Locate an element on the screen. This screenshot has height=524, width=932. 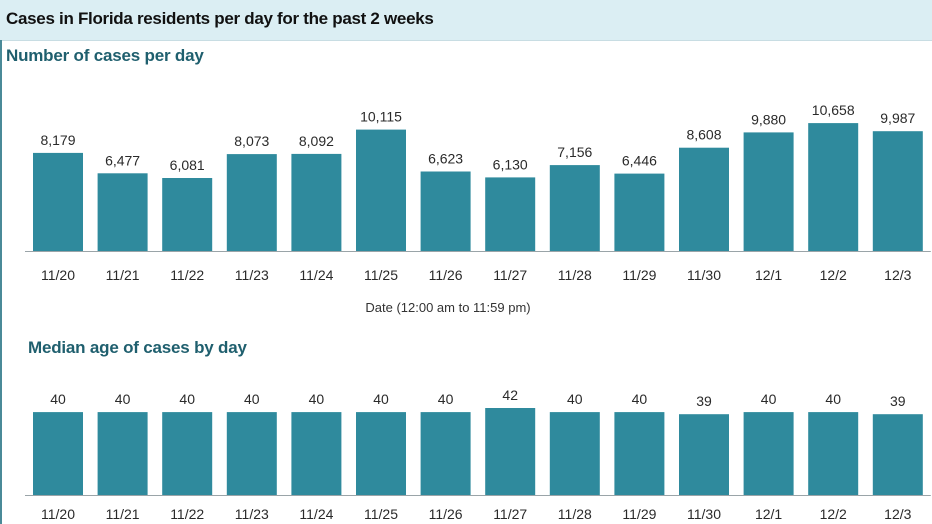
age-value-label-10: 39 is located at coordinates (704, 401).